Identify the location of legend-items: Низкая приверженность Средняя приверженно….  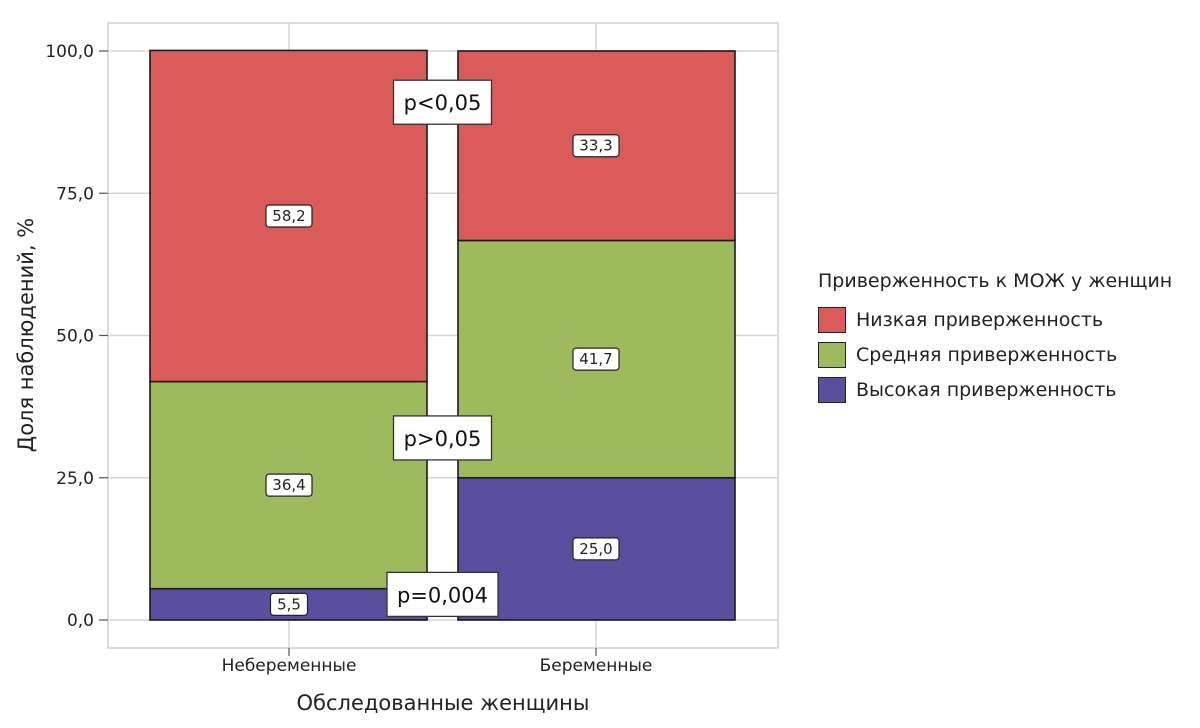
(995, 354).